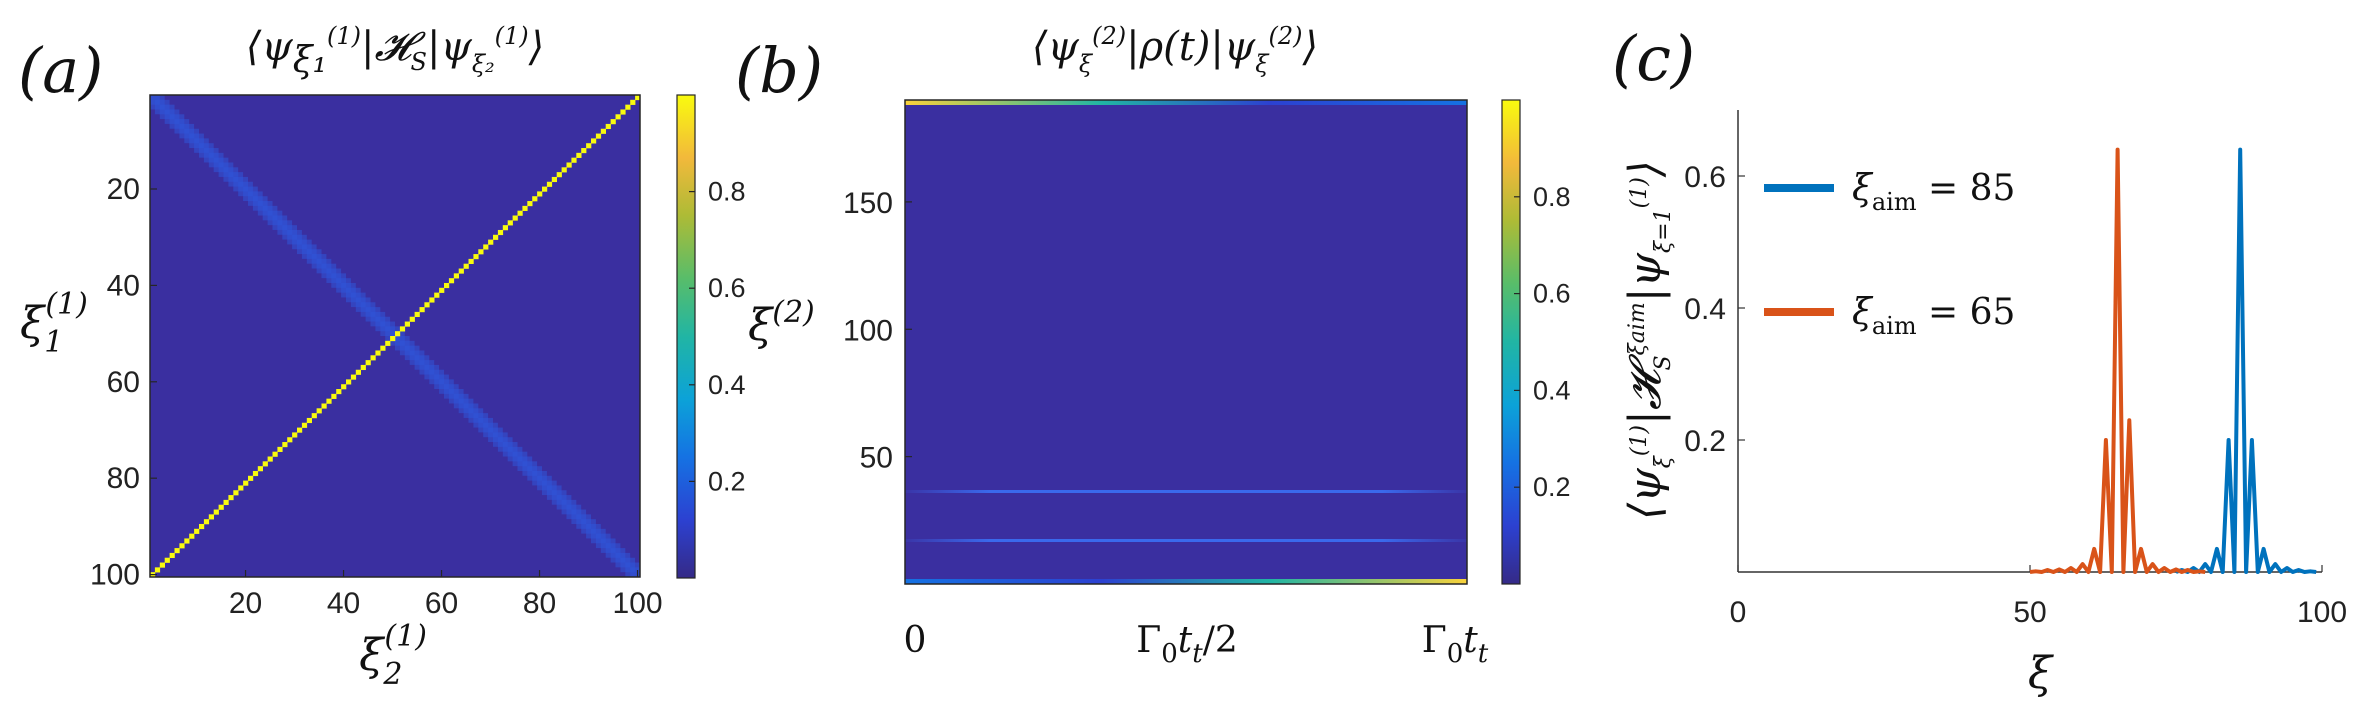 The height and width of the screenshot is (706, 2366). What do you see at coordinates (2041, 673) in the screenshot?
I see `panel-c-x-label: ξ` at bounding box center [2041, 673].